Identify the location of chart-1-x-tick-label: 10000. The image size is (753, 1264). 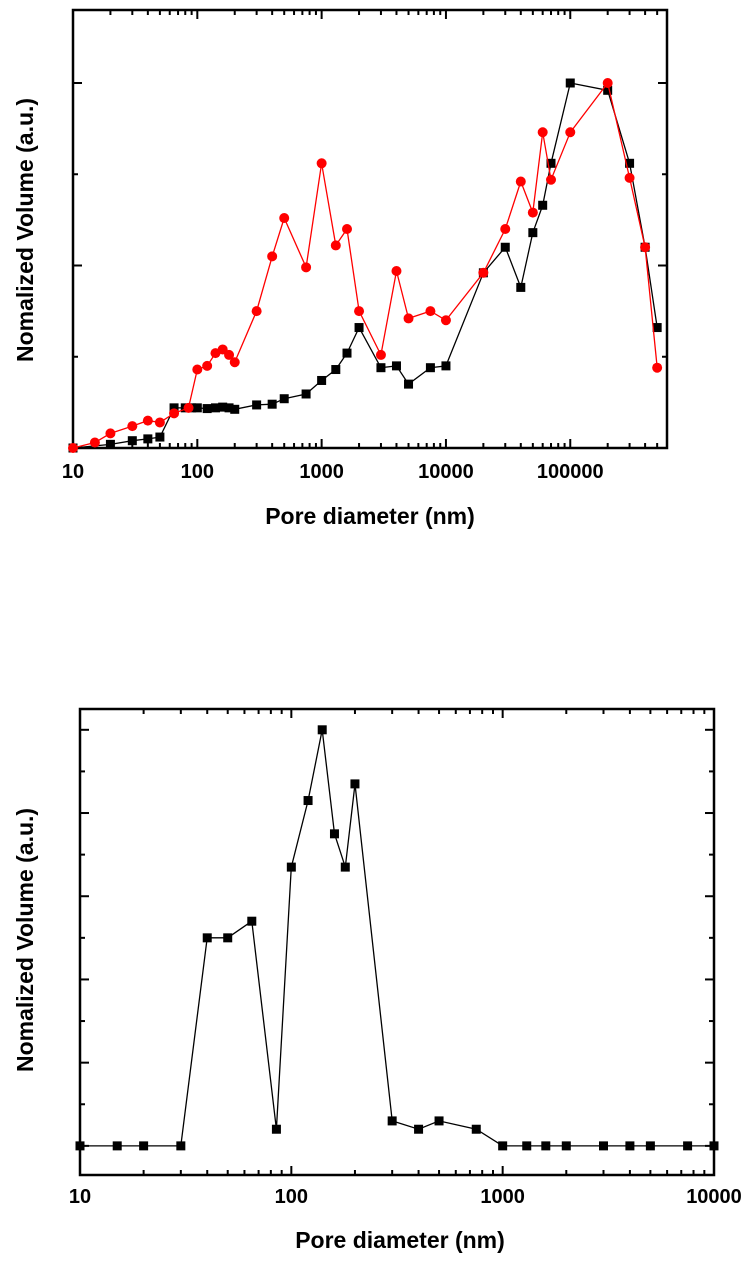
(446, 472).